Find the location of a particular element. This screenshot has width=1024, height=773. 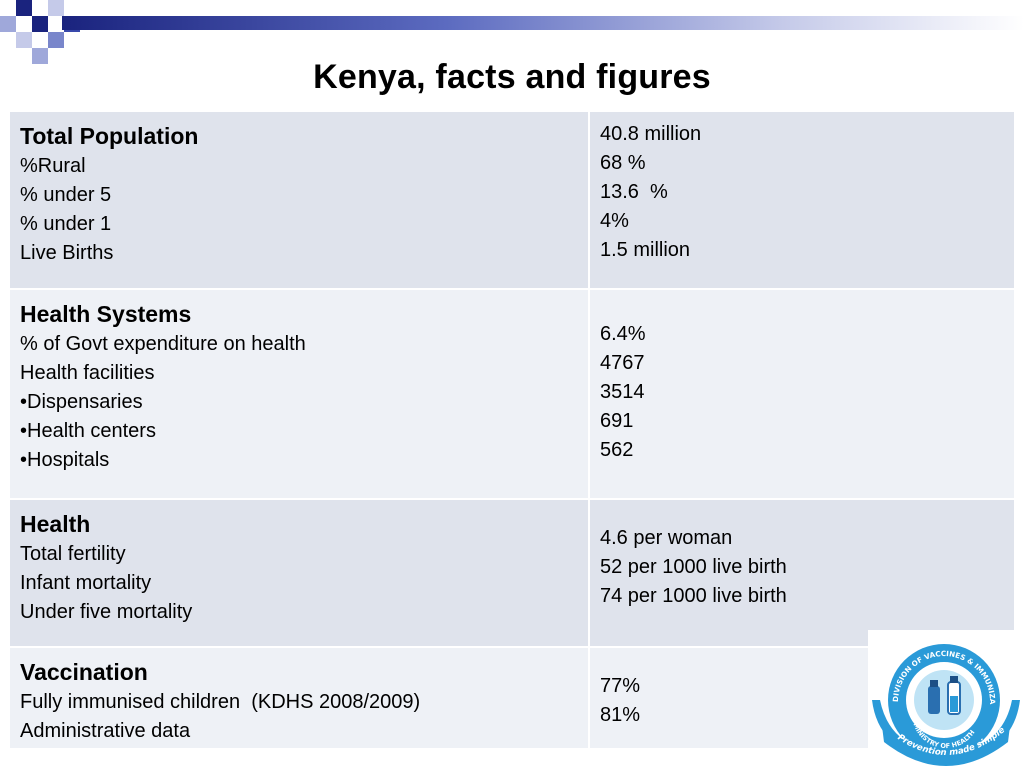

row-label: Total fertility is located at coordinates (73, 554).